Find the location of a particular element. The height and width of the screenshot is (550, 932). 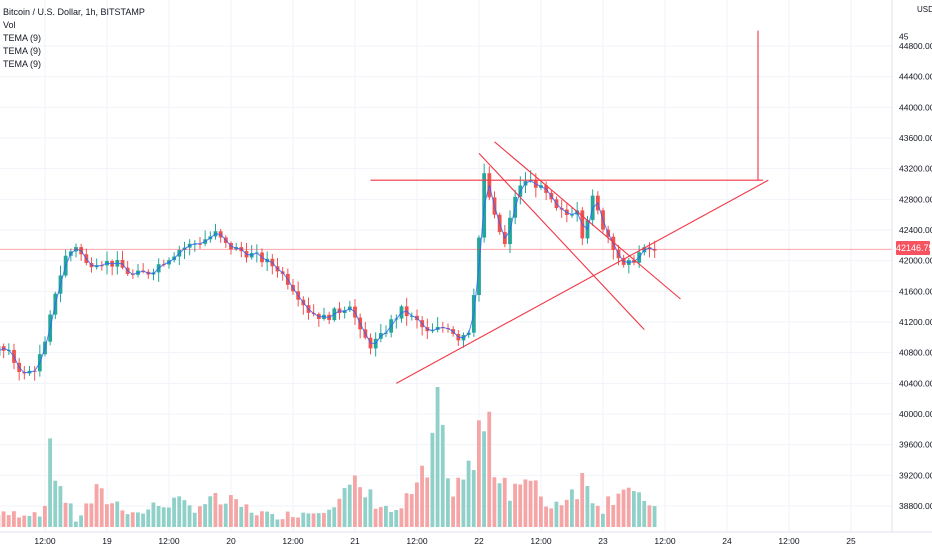

channel-upper-line is located at coordinates (587, 220).